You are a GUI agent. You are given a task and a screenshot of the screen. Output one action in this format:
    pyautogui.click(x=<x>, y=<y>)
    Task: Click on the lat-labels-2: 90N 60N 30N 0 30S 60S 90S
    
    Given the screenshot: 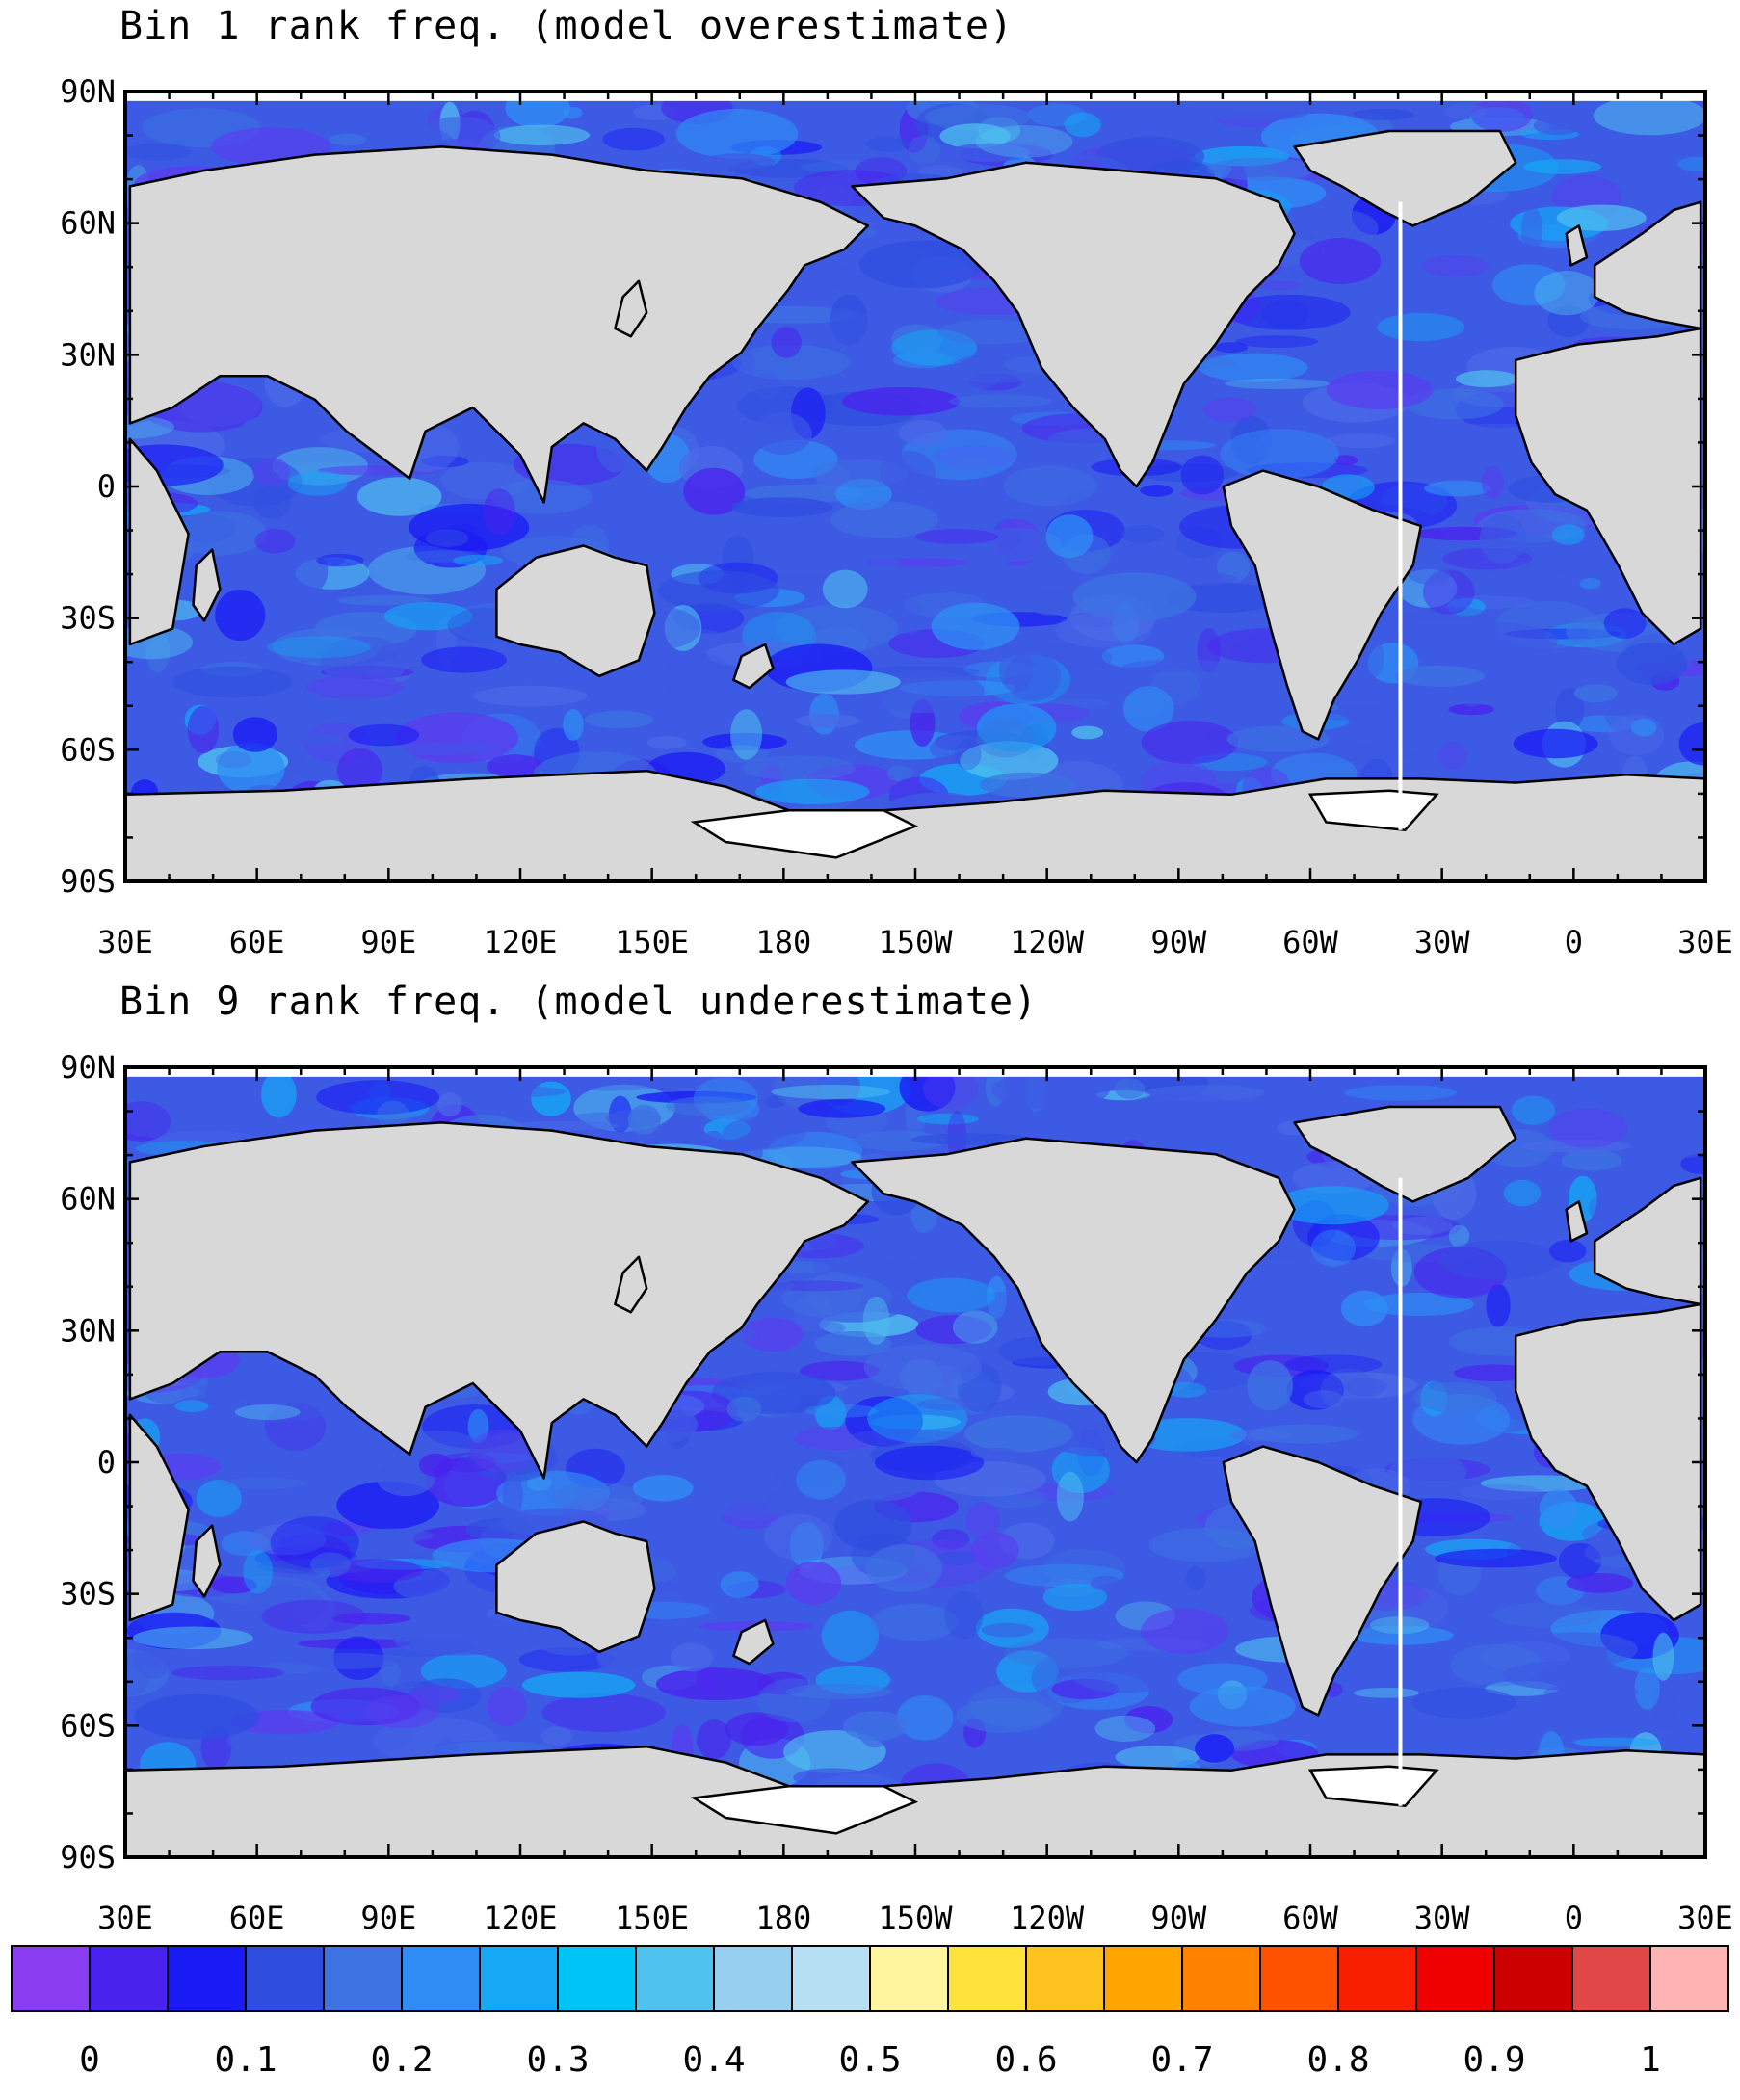 What is the action you would take?
    pyautogui.click(x=88, y=1462)
    